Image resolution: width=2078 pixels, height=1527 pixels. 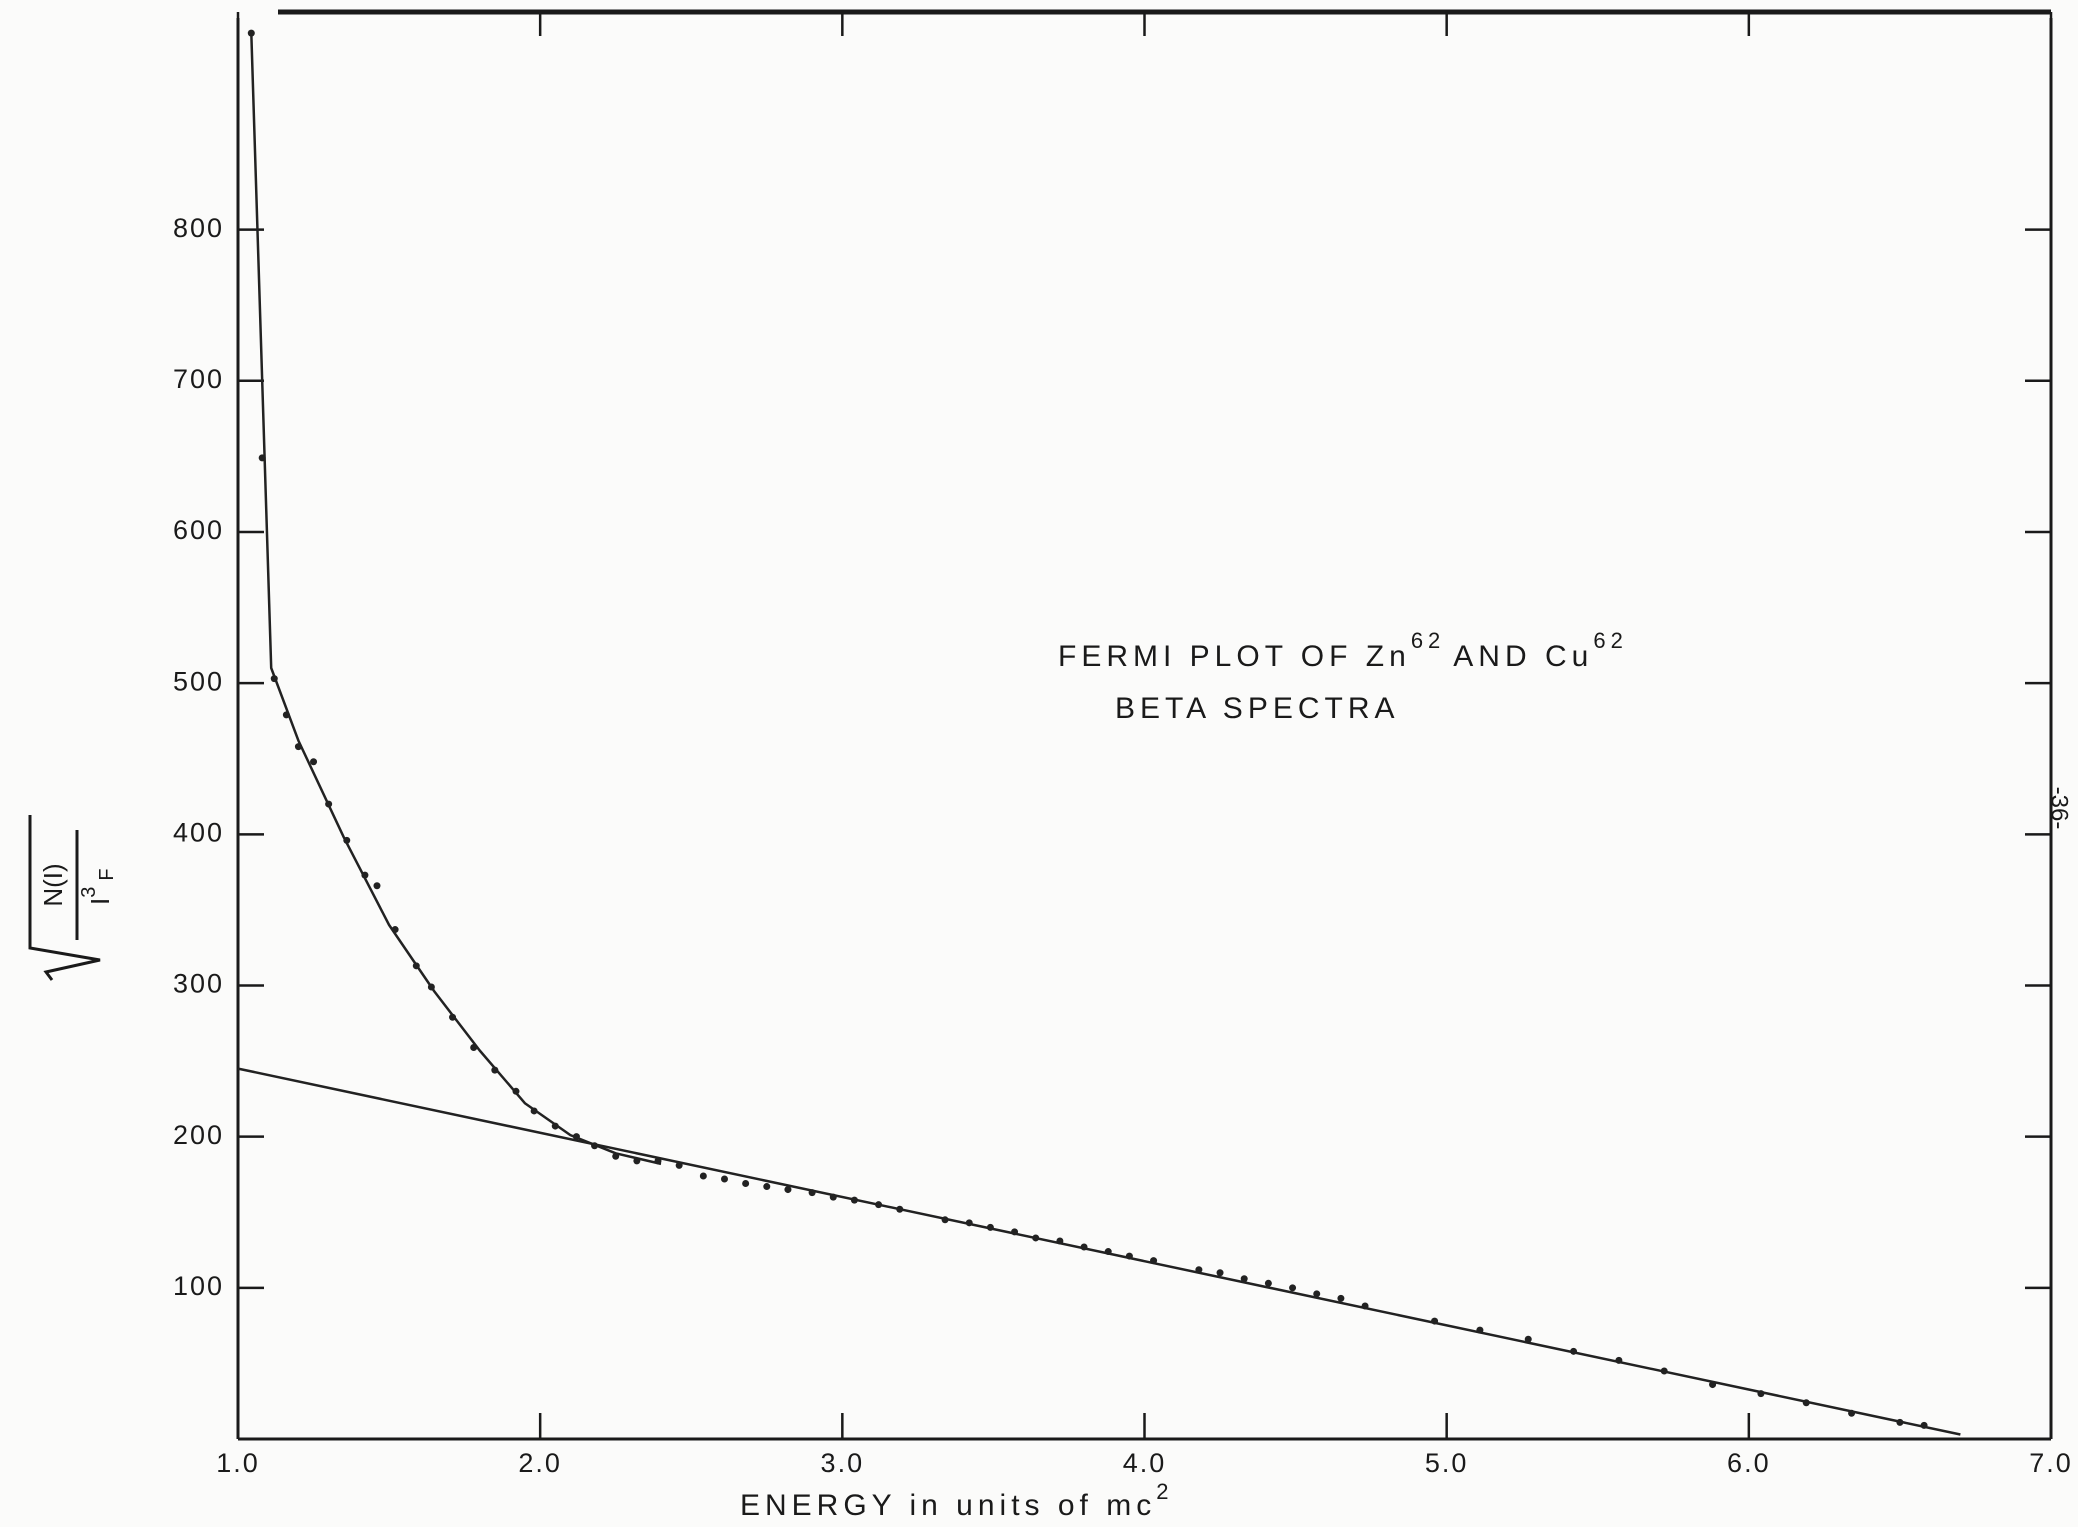 I want to click on y-label-numerator: N(I), so click(x=53, y=884).